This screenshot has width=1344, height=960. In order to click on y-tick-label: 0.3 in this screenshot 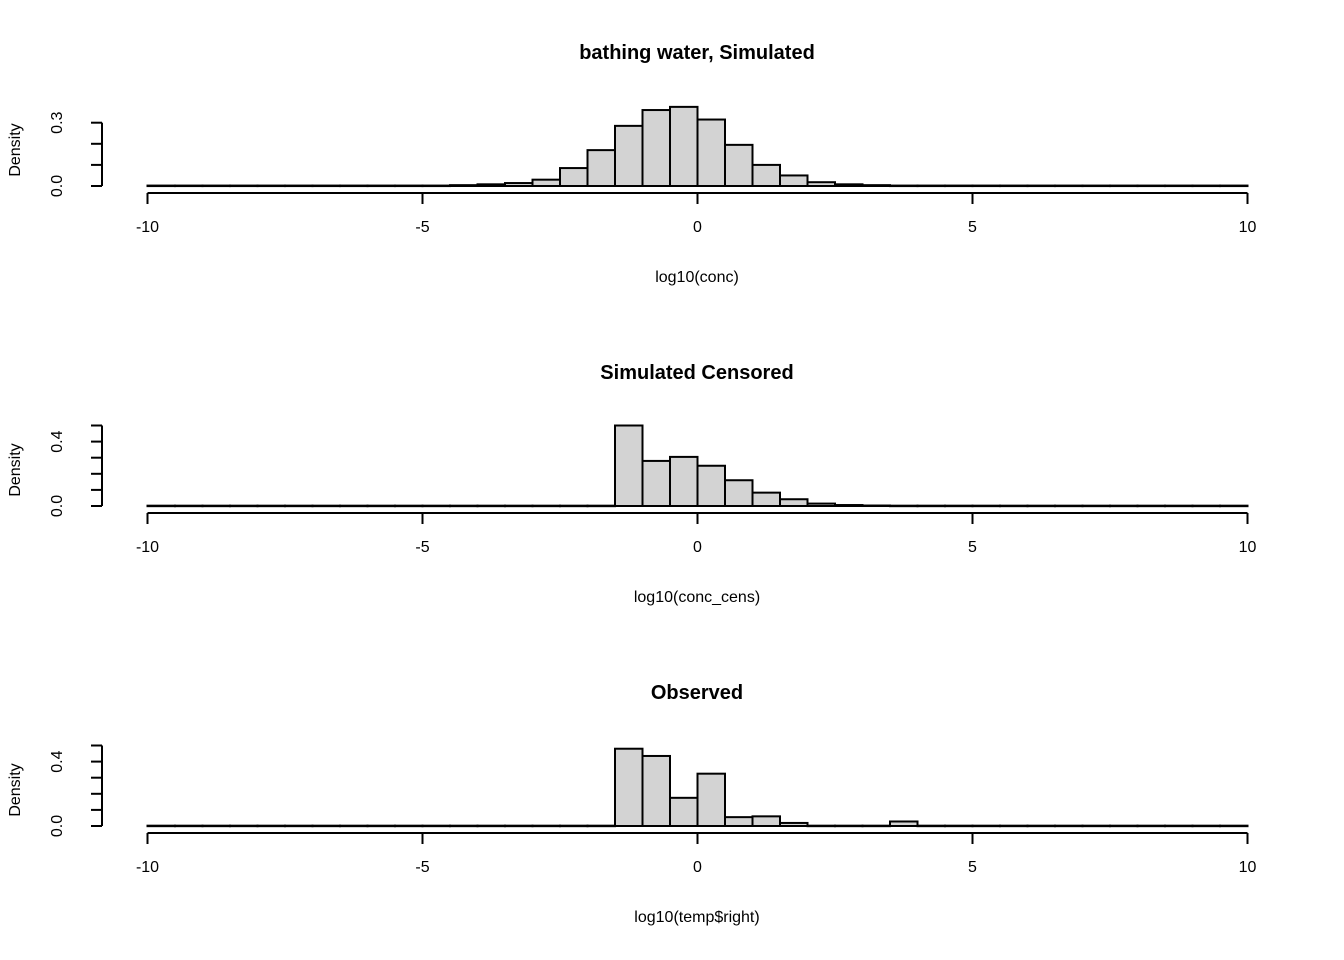, I will do `click(57, 122)`.